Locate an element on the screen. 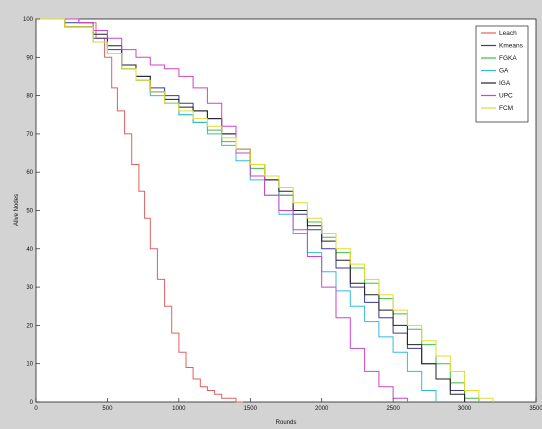 The image size is (542, 429). x-tick-label: 2000 is located at coordinates (322, 409).